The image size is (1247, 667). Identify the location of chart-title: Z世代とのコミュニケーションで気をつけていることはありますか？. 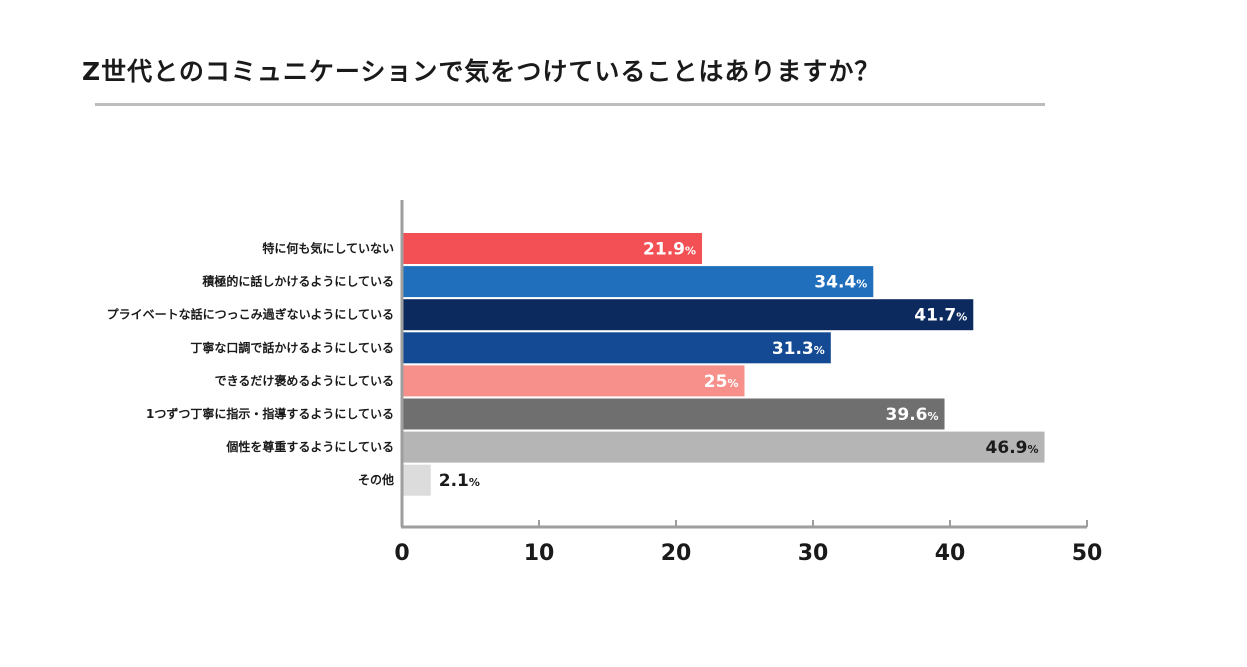
(481, 71).